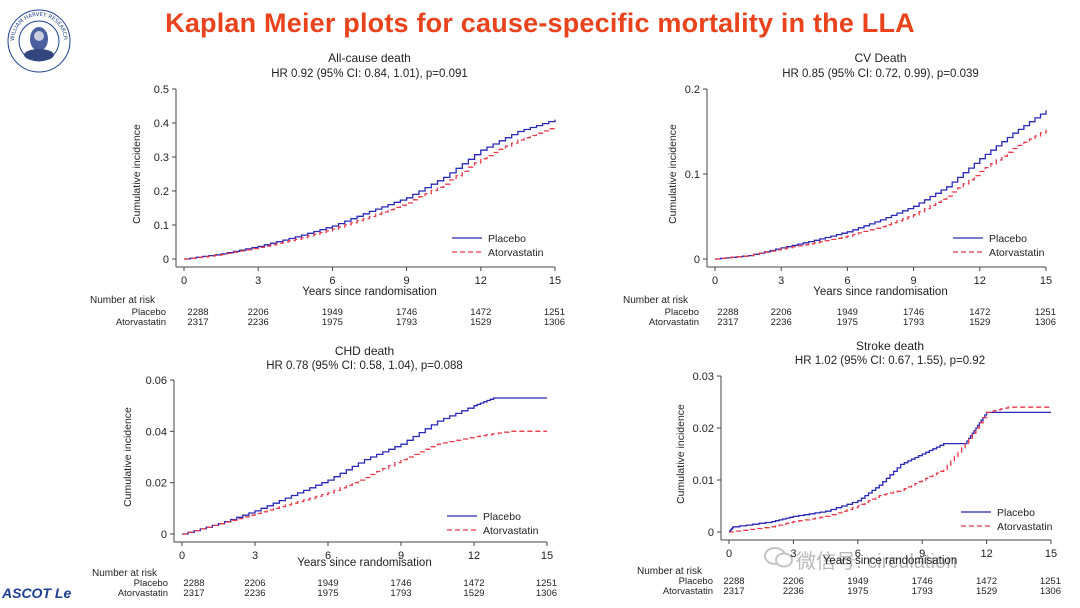 The width and height of the screenshot is (1080, 608). What do you see at coordinates (369, 74) in the screenshot?
I see `chart-subtitle: HR 0.92 (95% CI: 0.84, 1.01), p=0.091` at bounding box center [369, 74].